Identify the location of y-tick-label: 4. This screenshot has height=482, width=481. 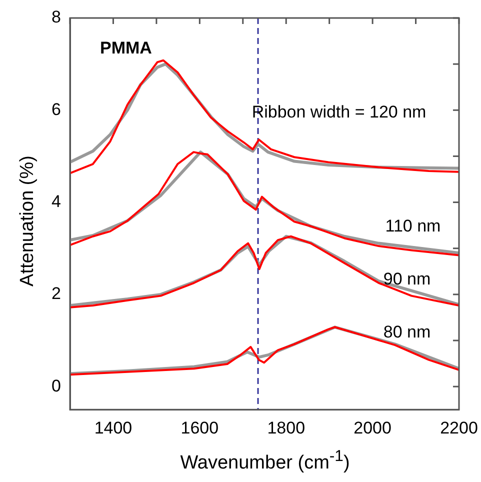
(56, 201).